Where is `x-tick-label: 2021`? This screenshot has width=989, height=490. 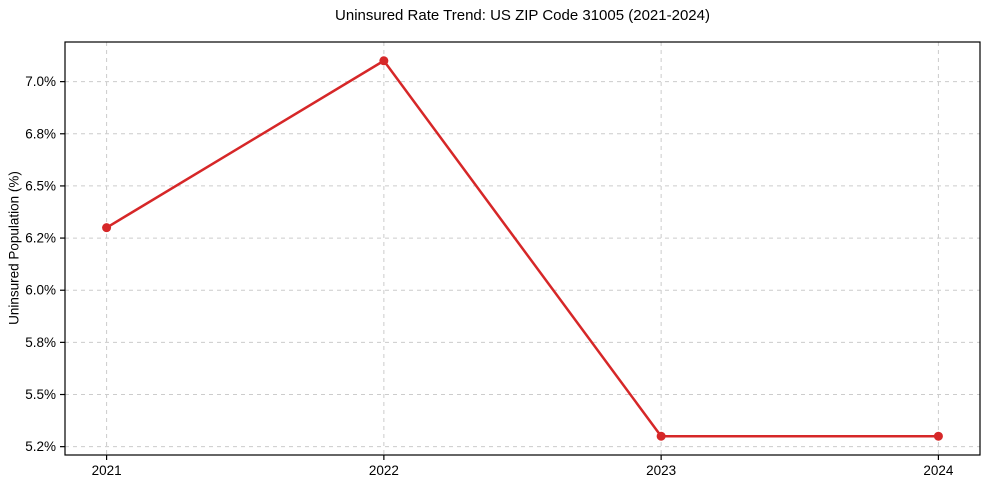
x-tick-label: 2021 is located at coordinates (107, 470).